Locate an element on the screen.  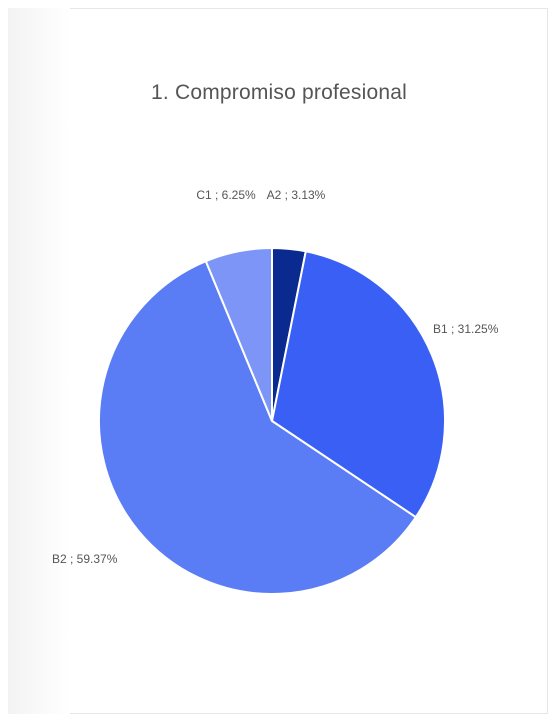
slice-label-b2: B2 ; 59.37% is located at coordinates (85, 559).